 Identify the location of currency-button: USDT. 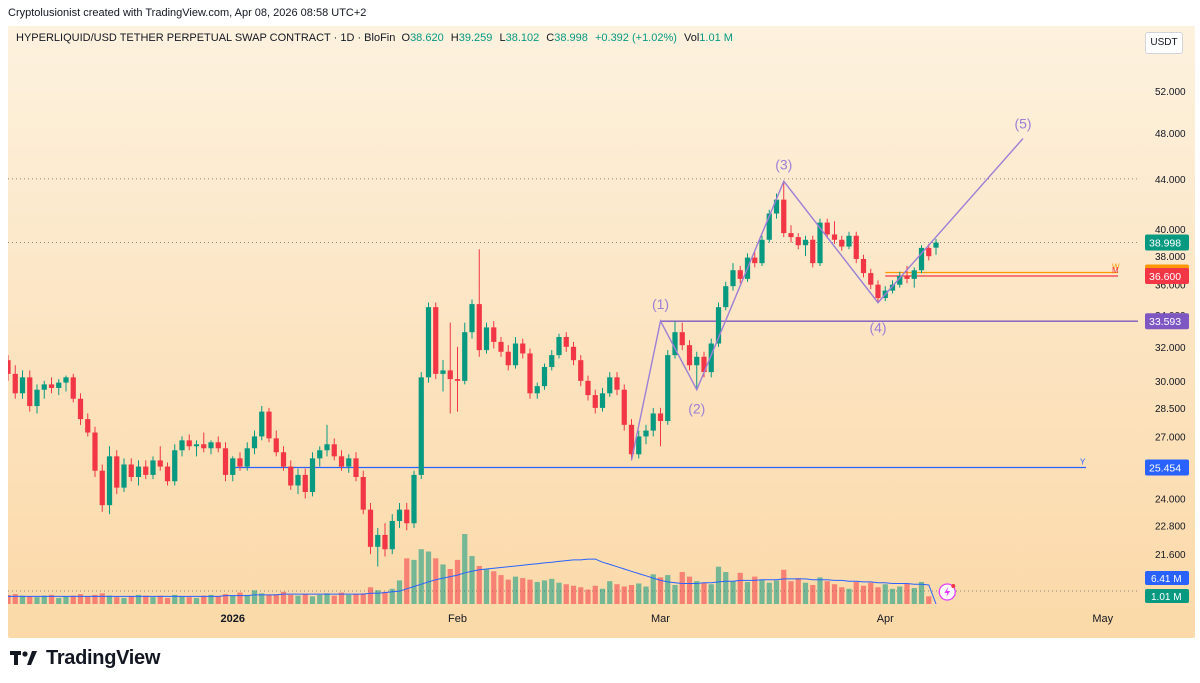
(1164, 43).